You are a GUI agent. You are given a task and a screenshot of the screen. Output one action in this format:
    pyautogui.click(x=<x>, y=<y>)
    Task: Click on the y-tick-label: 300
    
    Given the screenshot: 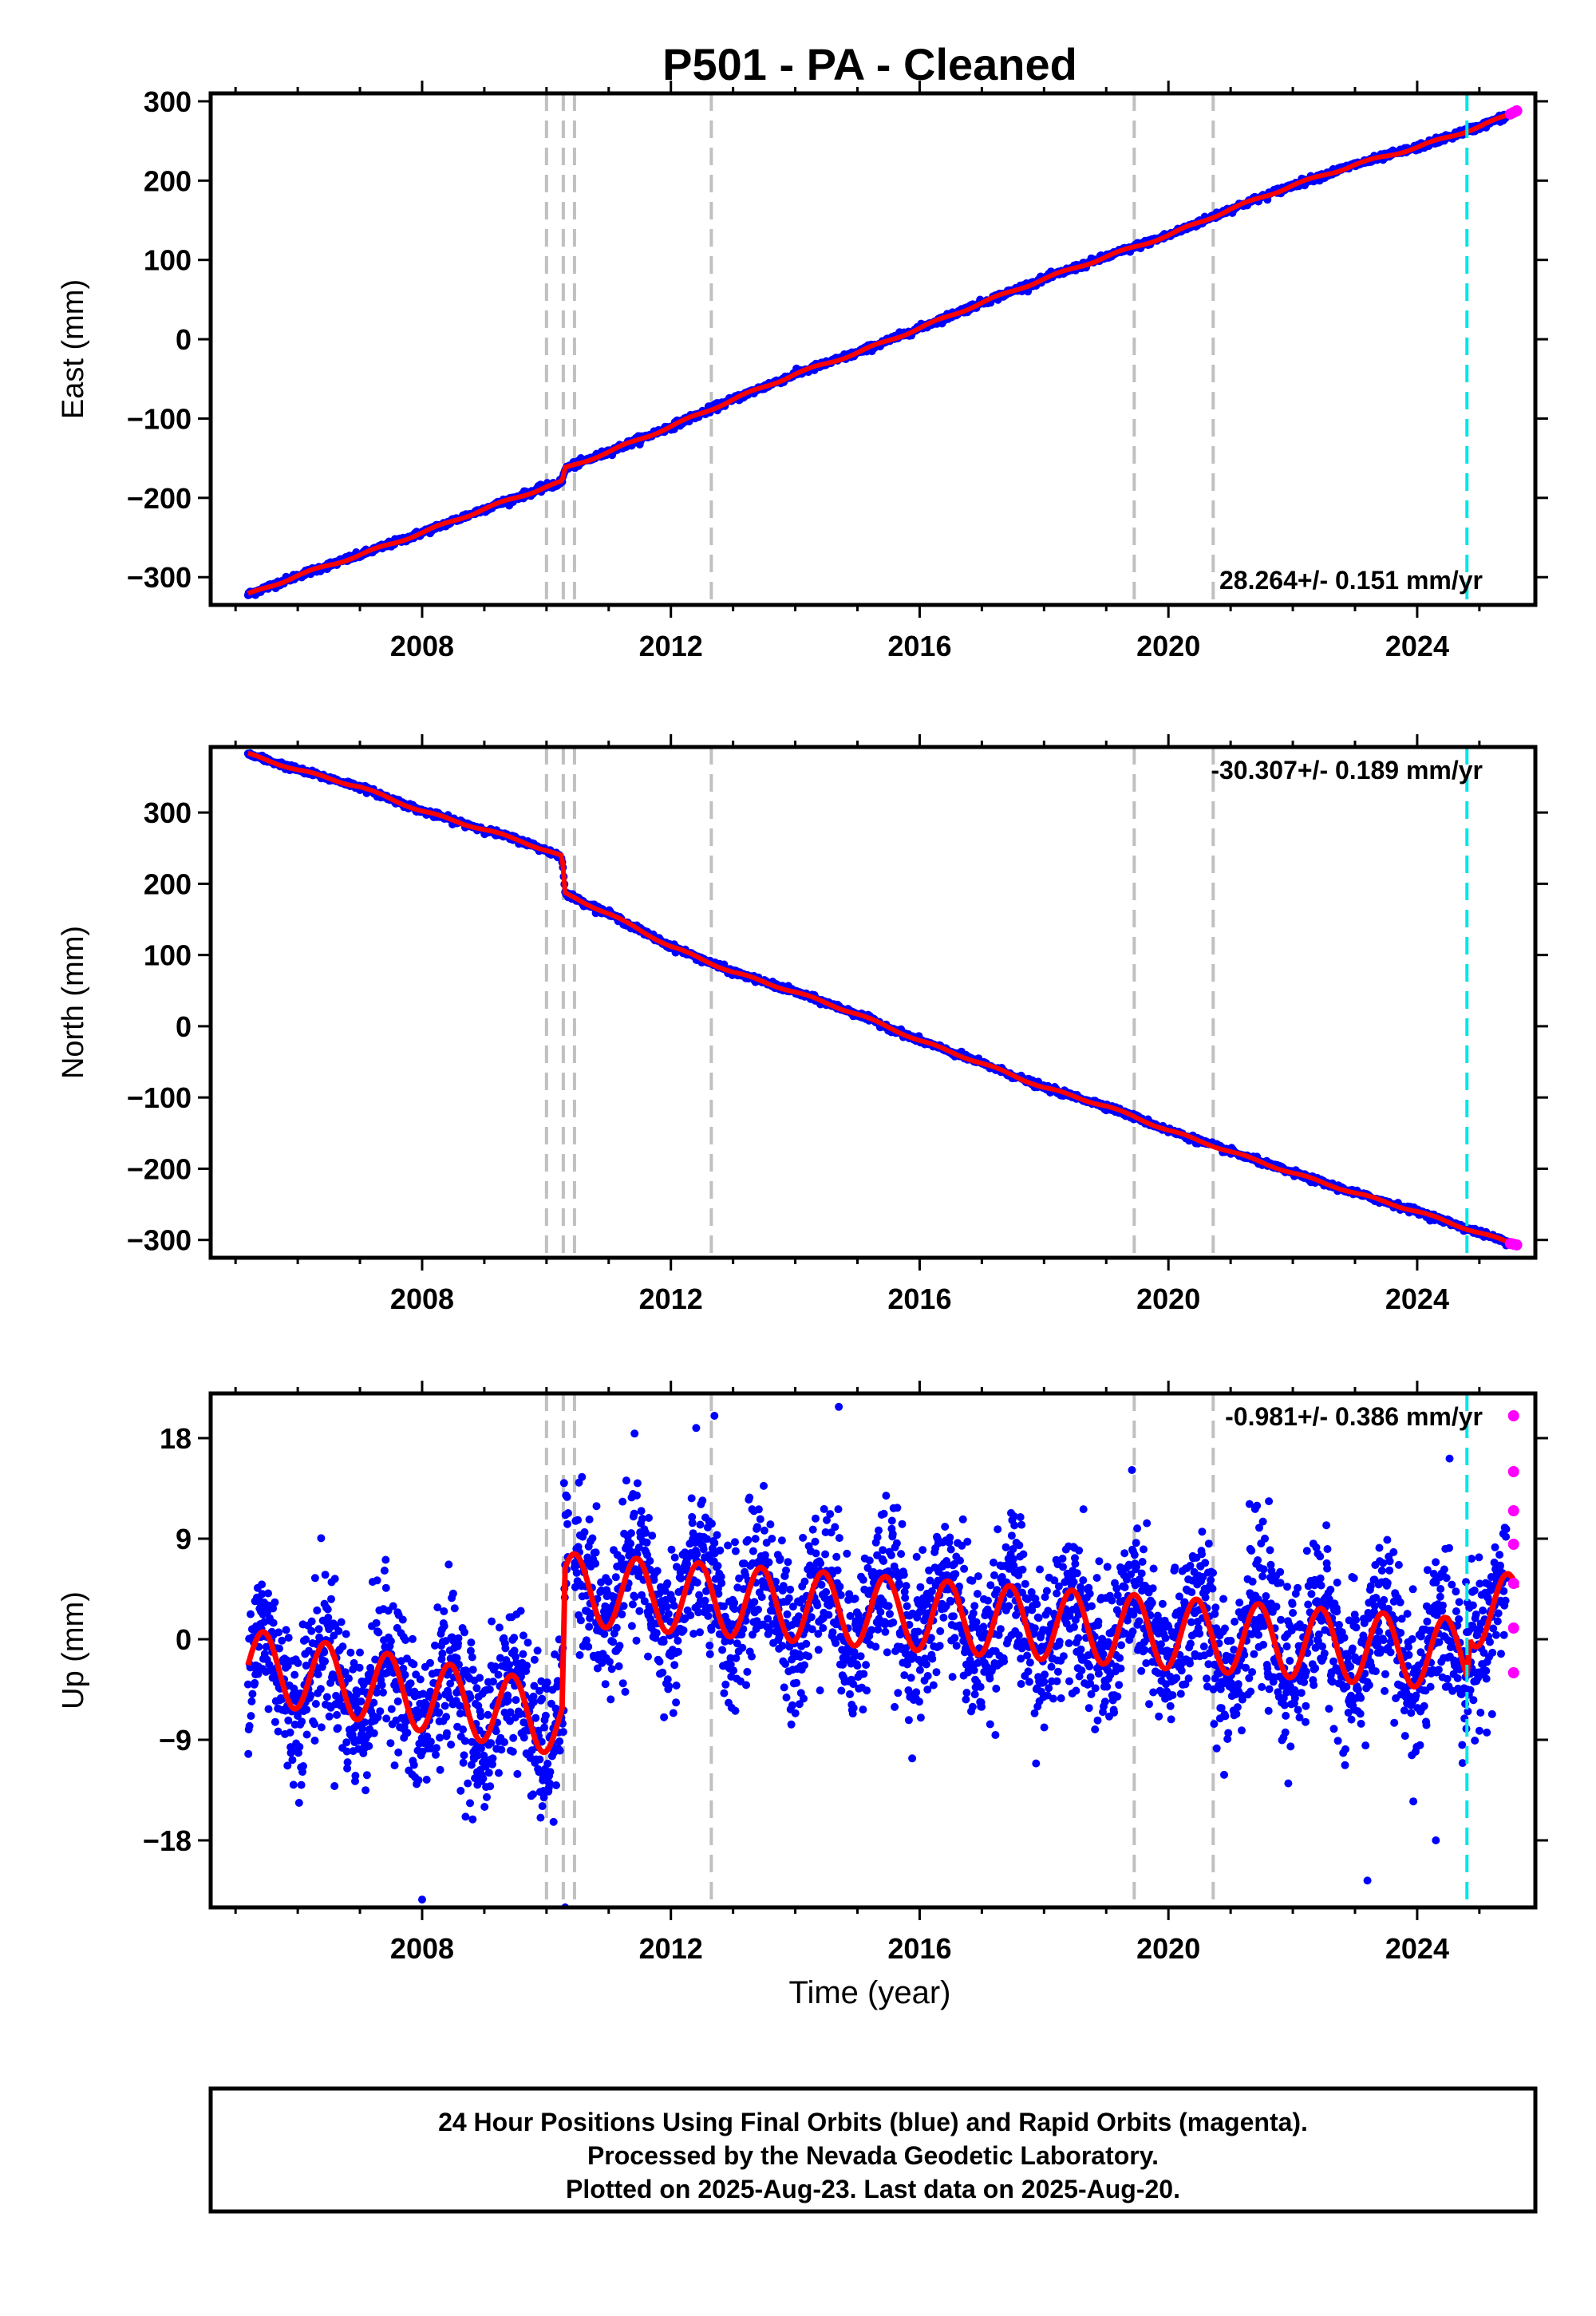 What is the action you would take?
    pyautogui.click(x=168, y=101)
    